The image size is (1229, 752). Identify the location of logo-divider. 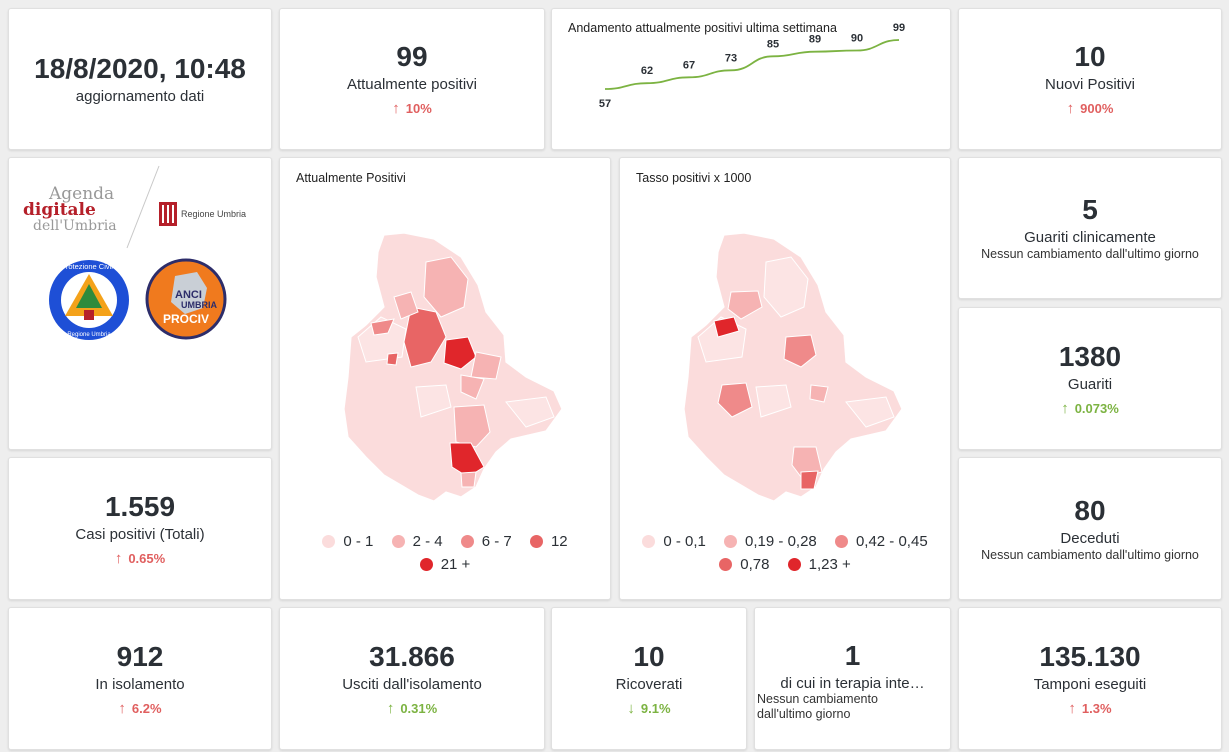
(143, 207).